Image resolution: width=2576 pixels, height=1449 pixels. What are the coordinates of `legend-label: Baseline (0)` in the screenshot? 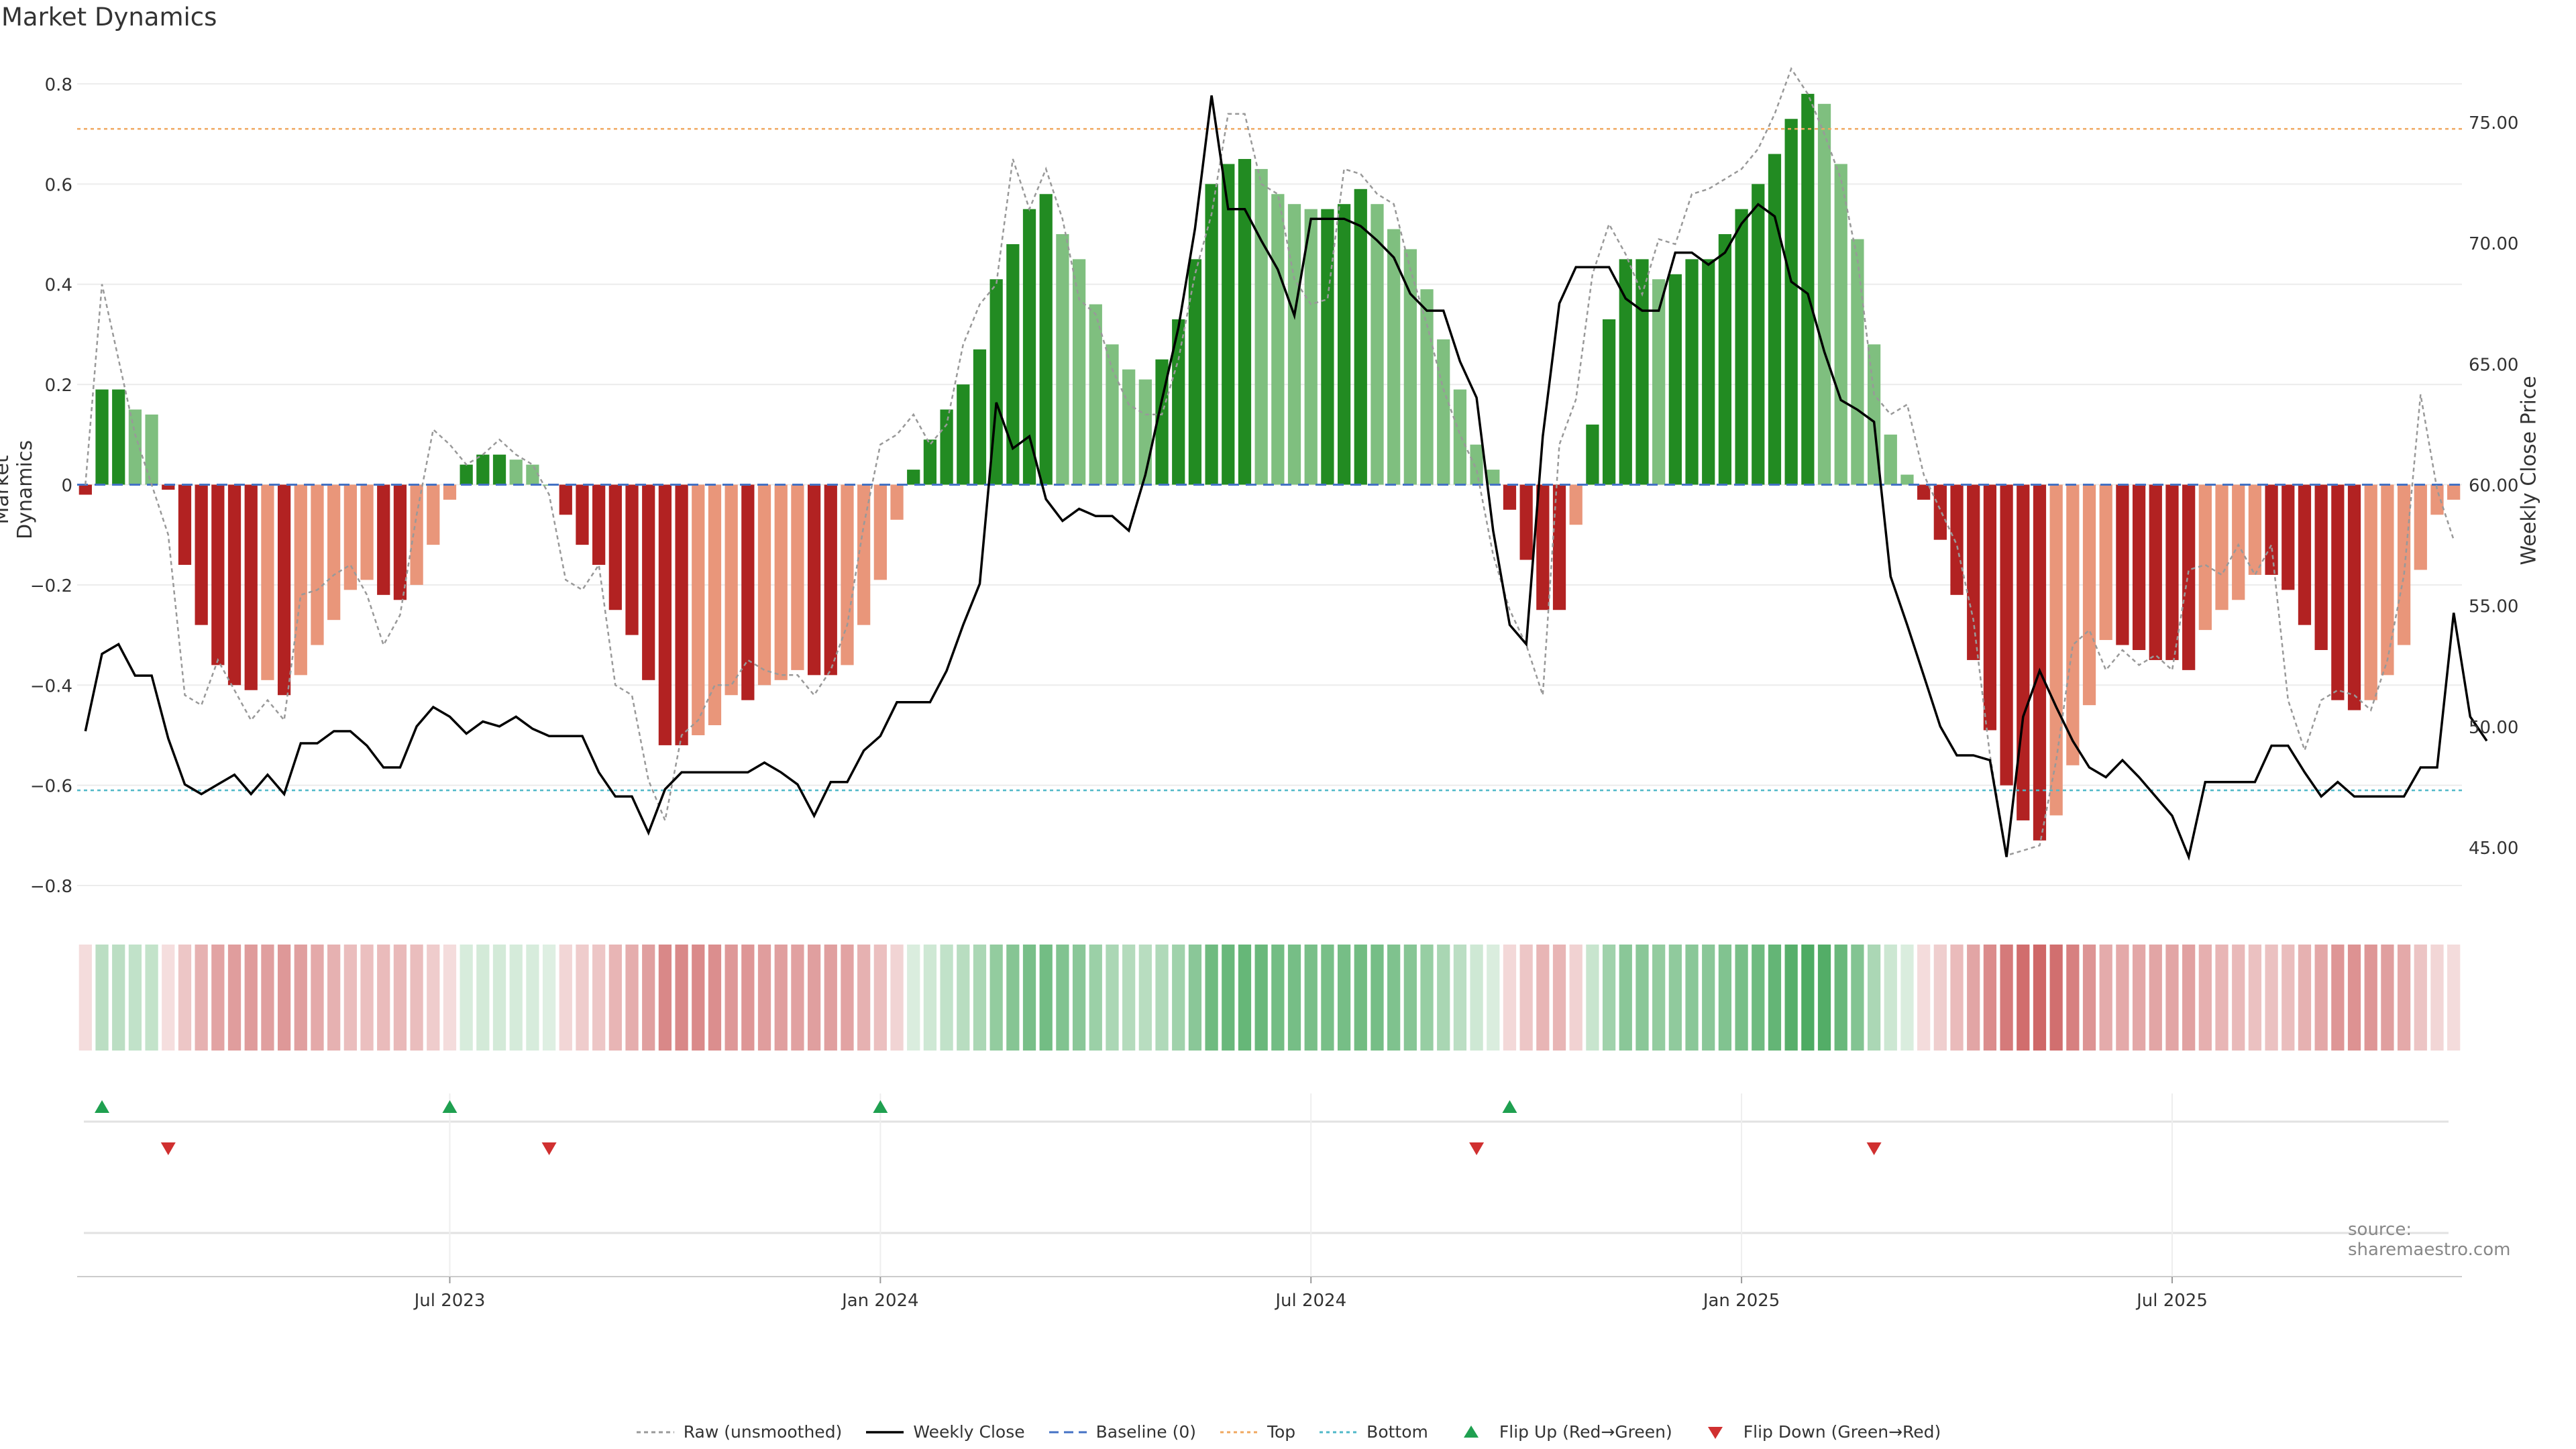 It's located at (1145, 1432).